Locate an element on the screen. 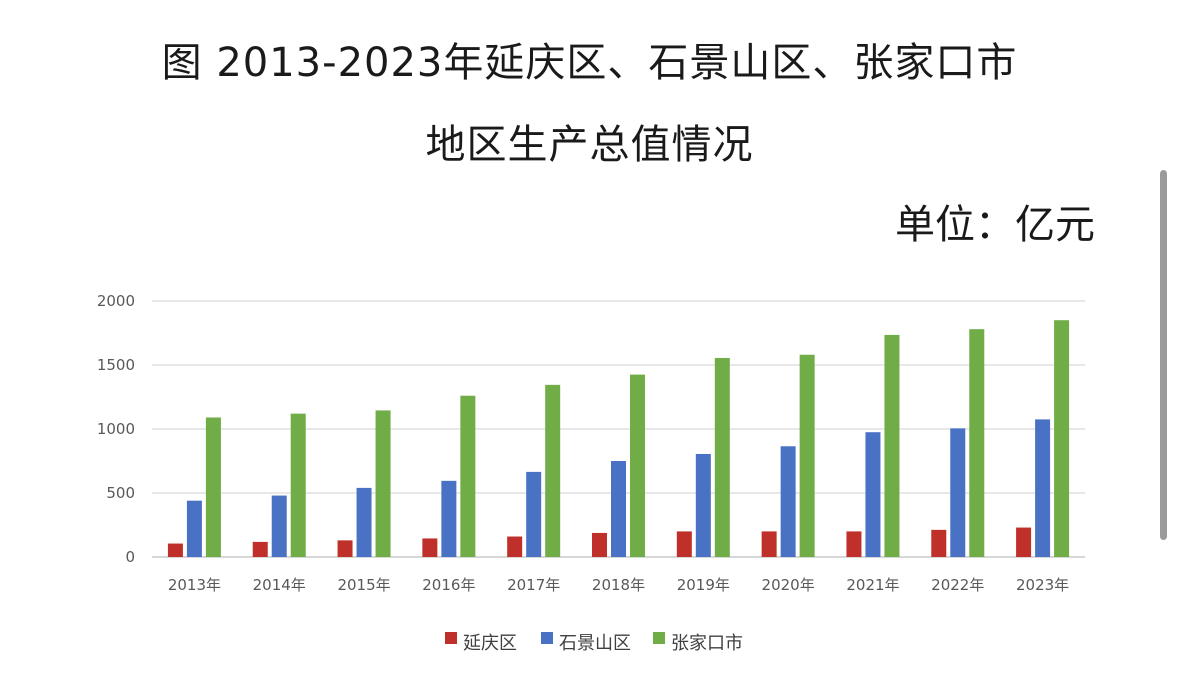 This screenshot has width=1179, height=698. y-axis-ticks: 0 500 1000 1500 2000 is located at coordinates (116, 429).